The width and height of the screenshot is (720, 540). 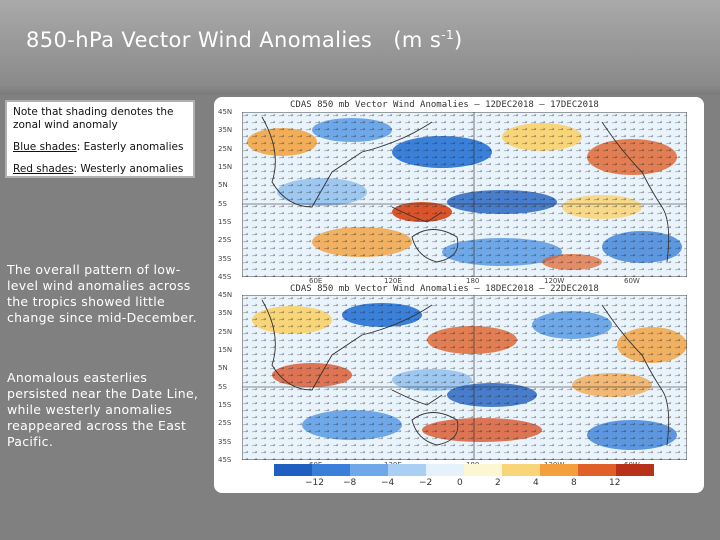 What do you see at coordinates (350, 483) in the screenshot?
I see `colorbar-tick-label: −8` at bounding box center [350, 483].